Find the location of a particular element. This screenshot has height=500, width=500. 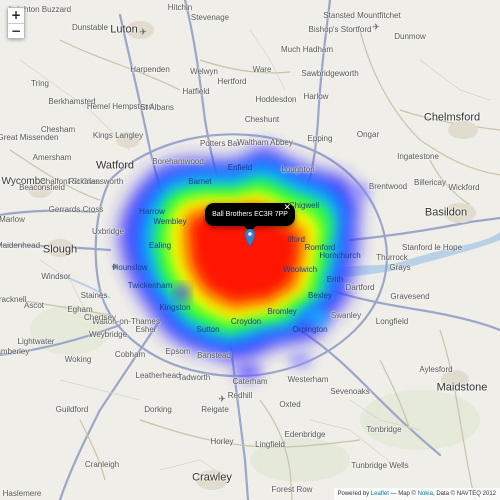

place-label: Luton is located at coordinates (124, 29).